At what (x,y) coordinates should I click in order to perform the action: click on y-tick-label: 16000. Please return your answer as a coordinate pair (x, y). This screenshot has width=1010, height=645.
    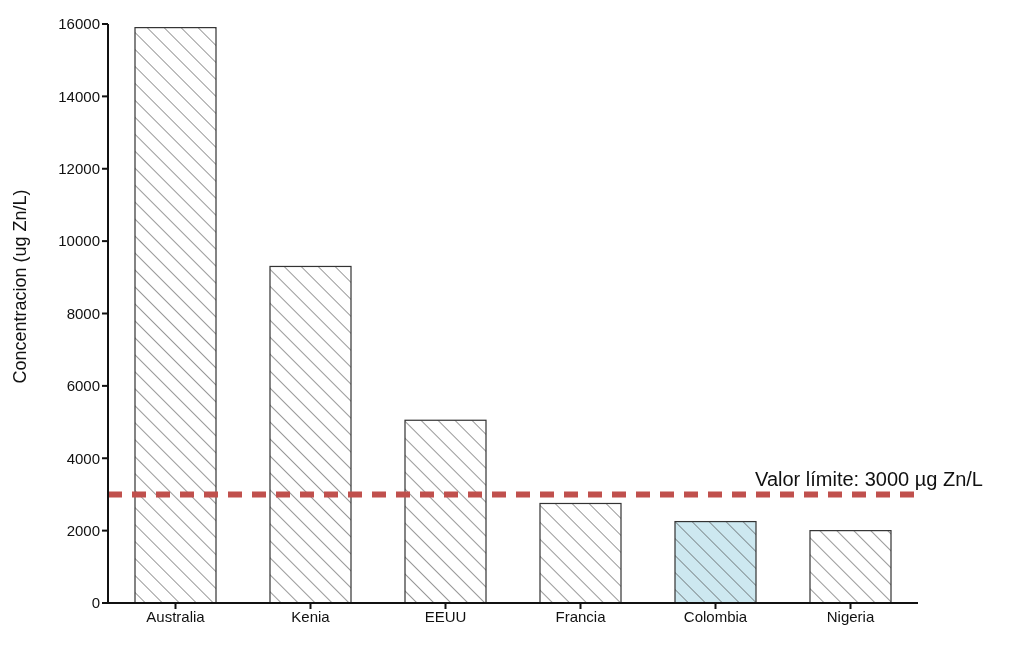
    Looking at the image, I should click on (79, 24).